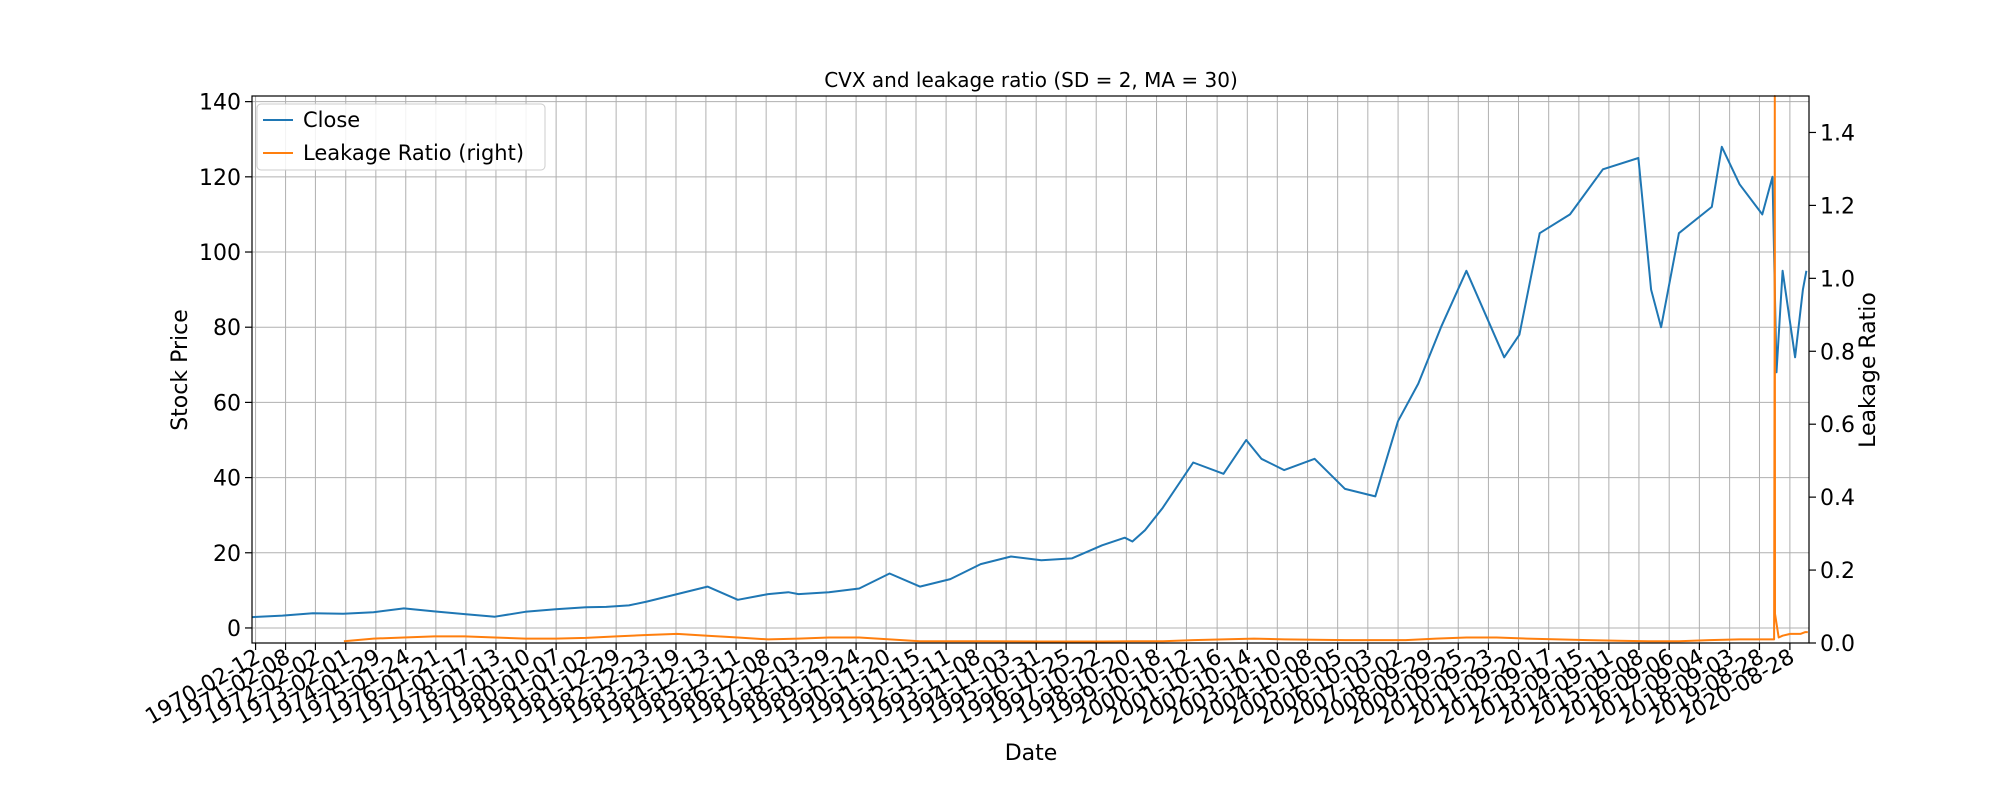 Image resolution: width=2000 pixels, height=800 pixels. Describe the element at coordinates (227, 403) in the screenshot. I see `y-tick-label: 60` at that location.